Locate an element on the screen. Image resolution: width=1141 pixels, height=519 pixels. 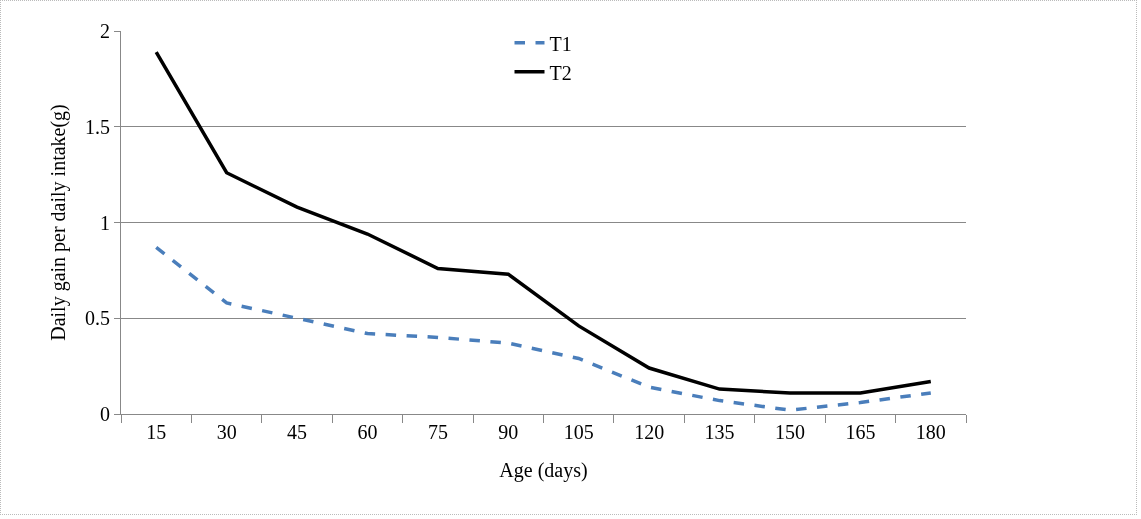
x-tick-label: 60 is located at coordinates (367, 432).